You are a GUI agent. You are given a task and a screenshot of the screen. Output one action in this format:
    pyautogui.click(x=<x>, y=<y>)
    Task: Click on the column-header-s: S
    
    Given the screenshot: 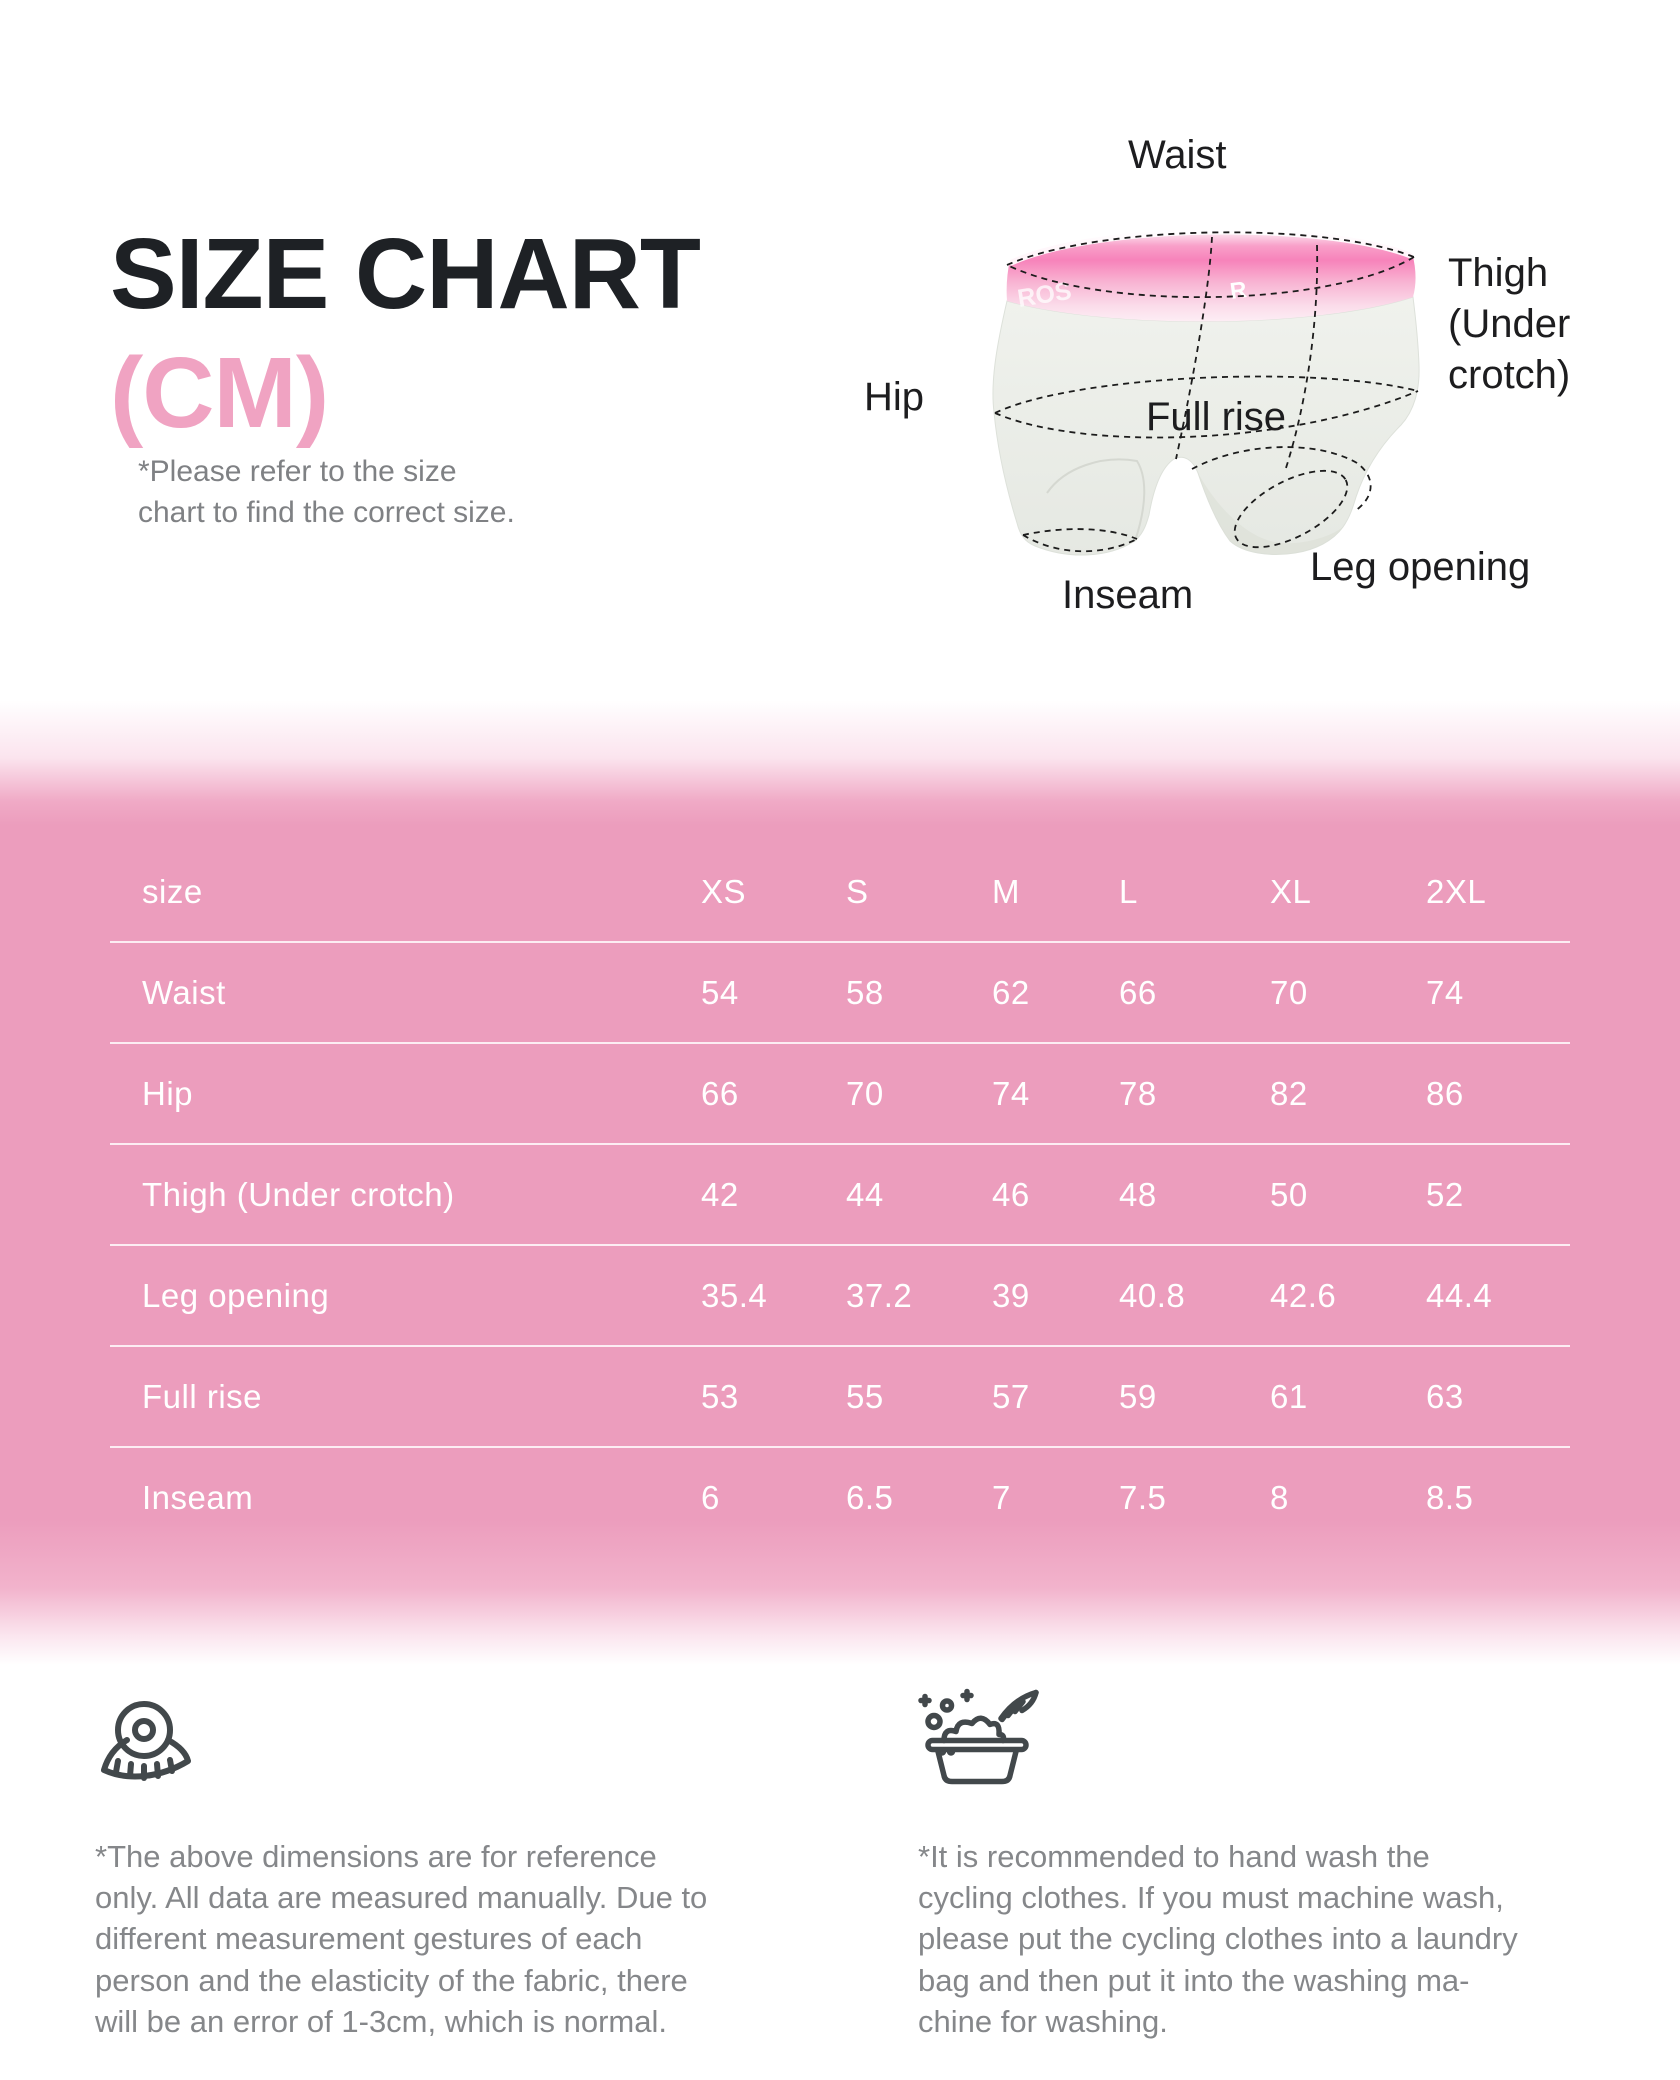 What is the action you would take?
    pyautogui.click(x=857, y=891)
    